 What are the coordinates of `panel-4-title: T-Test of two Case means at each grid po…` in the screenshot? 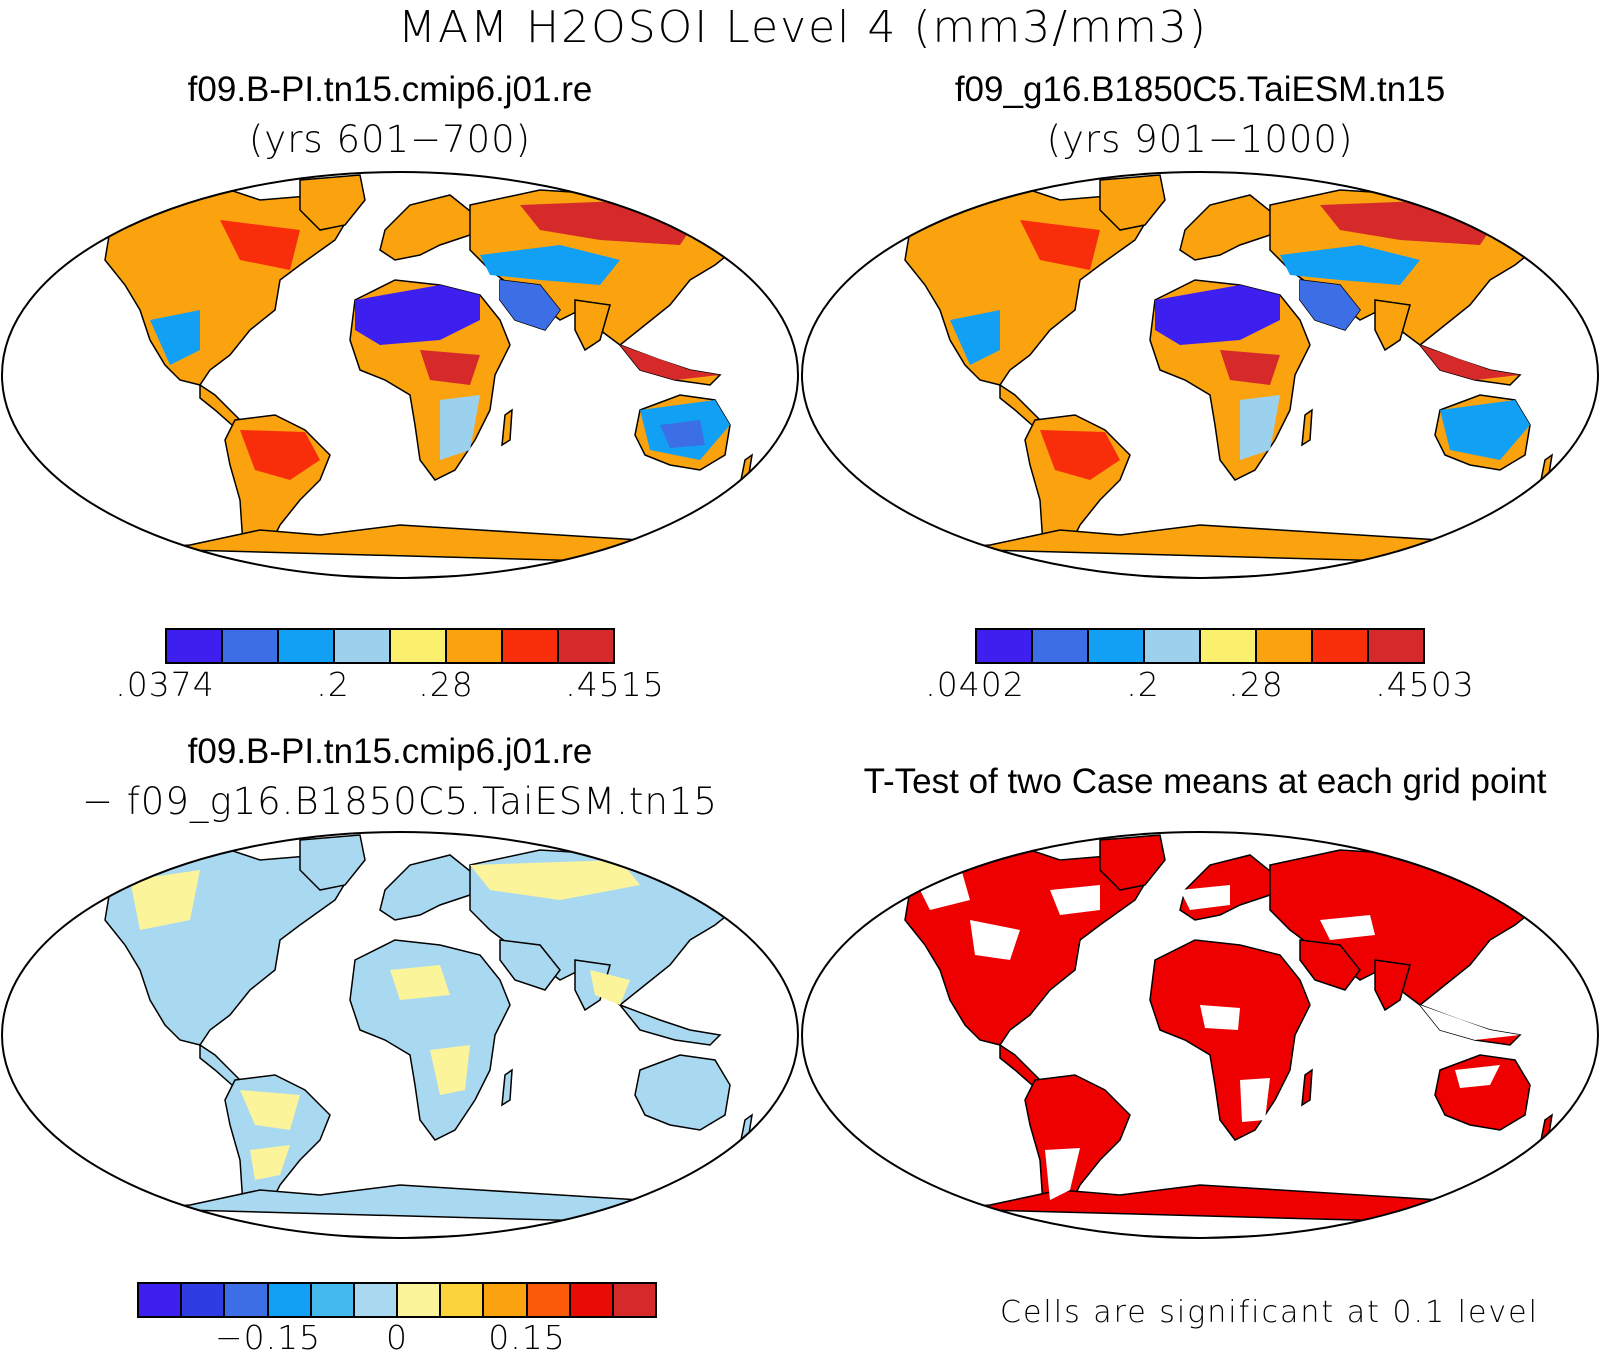 It's located at (1205, 781).